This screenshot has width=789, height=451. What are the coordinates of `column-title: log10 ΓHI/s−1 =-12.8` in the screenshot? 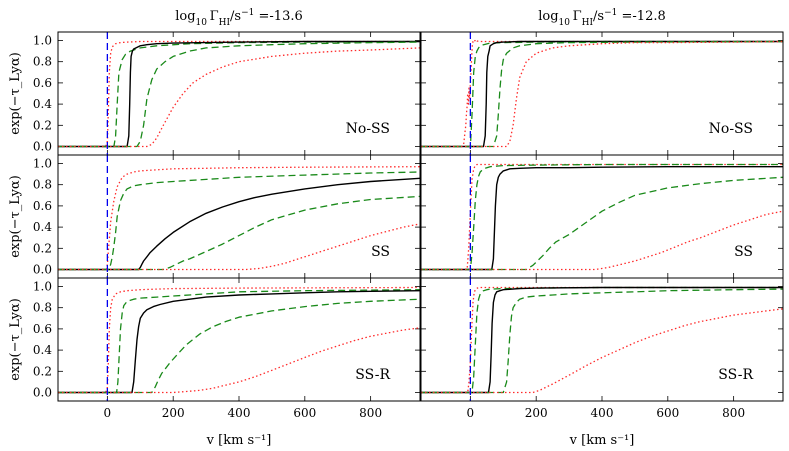 It's located at (602, 18).